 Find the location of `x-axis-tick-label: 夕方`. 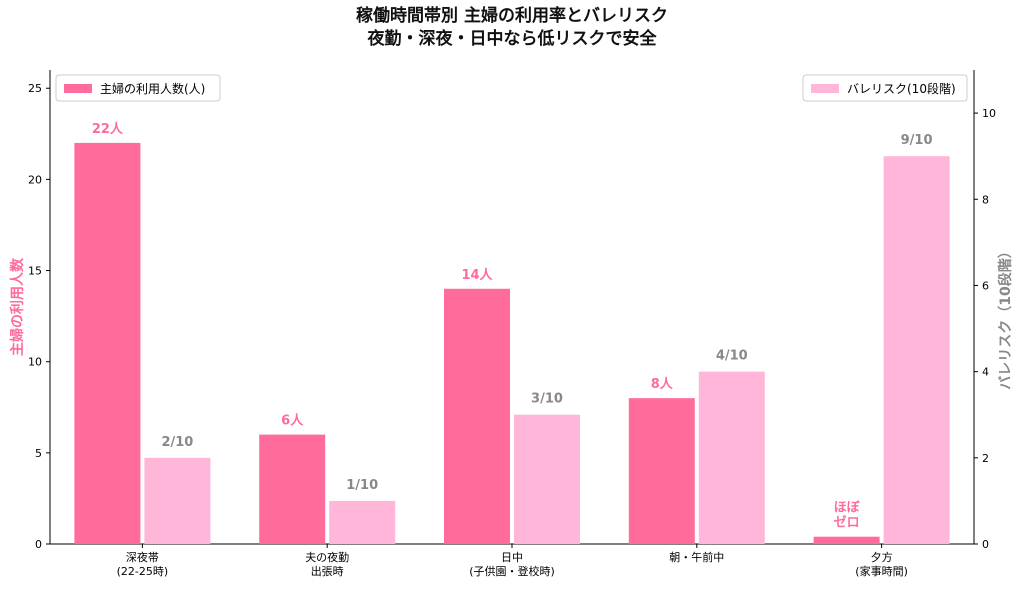

x-axis-tick-label: 夕方 is located at coordinates (882, 557).